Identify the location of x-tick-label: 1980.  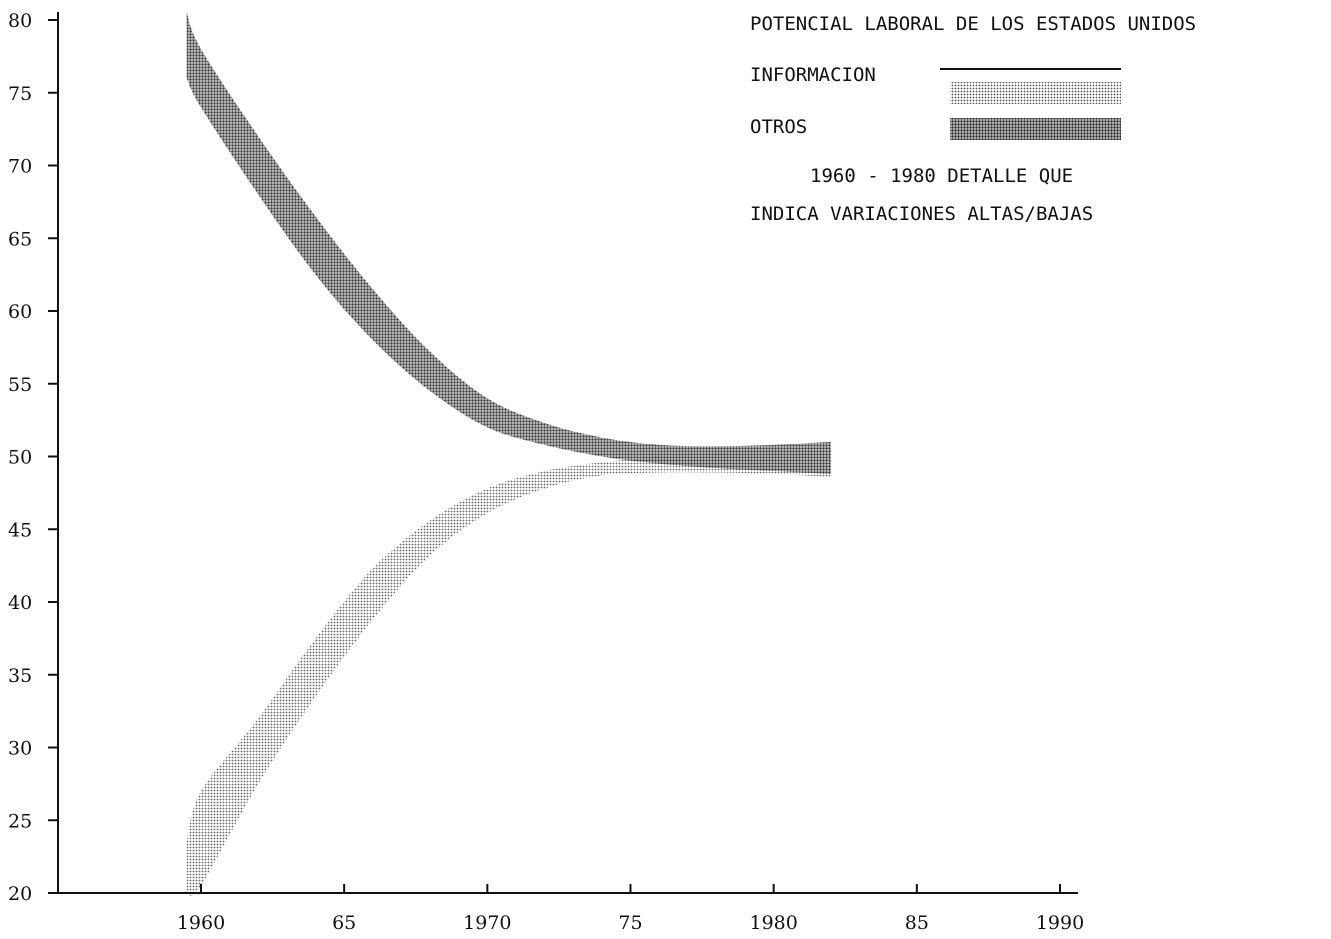
(773, 923).